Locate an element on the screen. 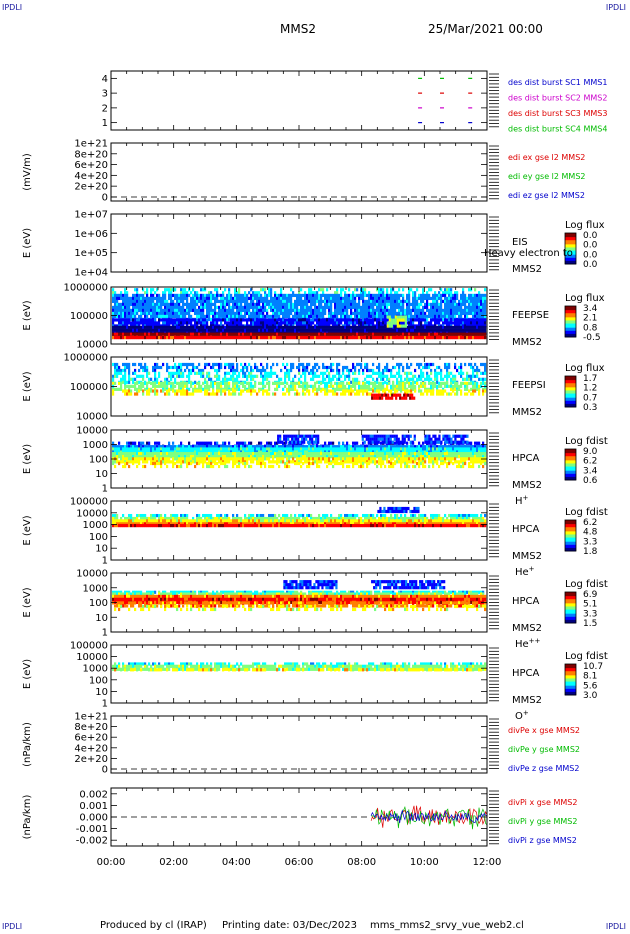 The image size is (630, 934). colorbar-segment is located at coordinates (570, 332).